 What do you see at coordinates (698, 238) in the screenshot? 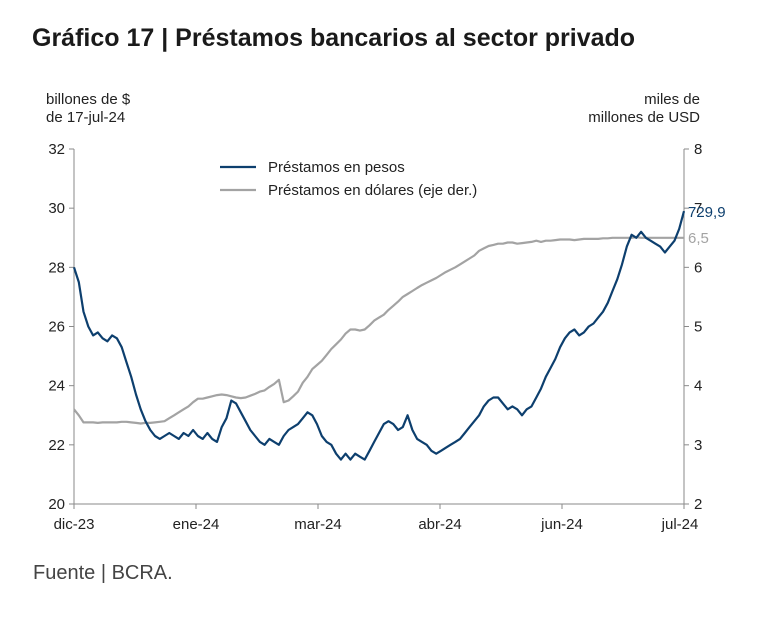
I see `end-label-dolares: 6,5` at bounding box center [698, 238].